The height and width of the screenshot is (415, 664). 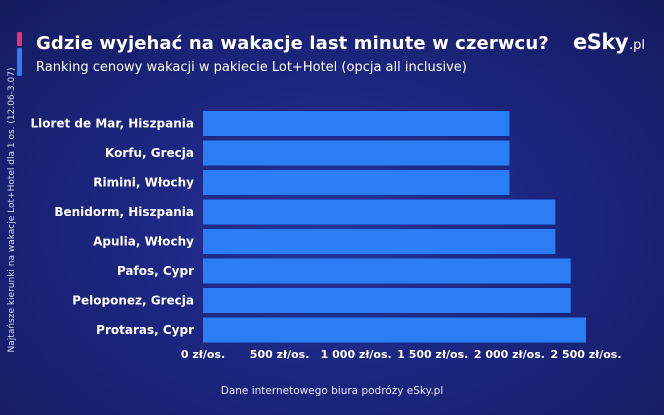 What do you see at coordinates (143, 183) in the screenshot?
I see `category-label-2: Rimini, Włochy` at bounding box center [143, 183].